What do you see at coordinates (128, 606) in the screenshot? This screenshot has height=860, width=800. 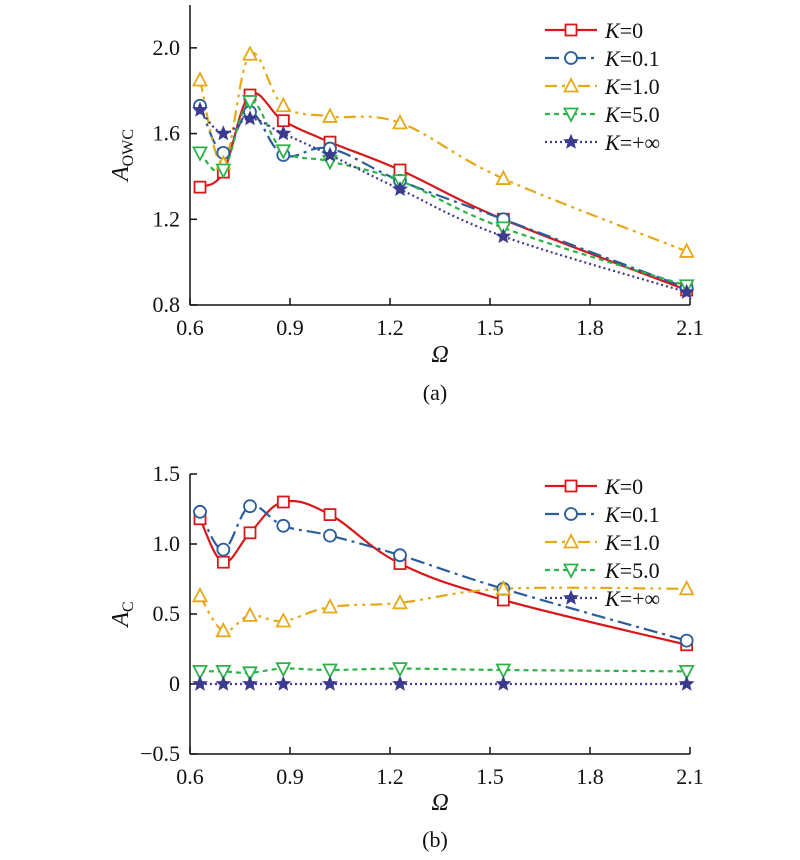 I see `y-axis-label-subscript: C` at bounding box center [128, 606].